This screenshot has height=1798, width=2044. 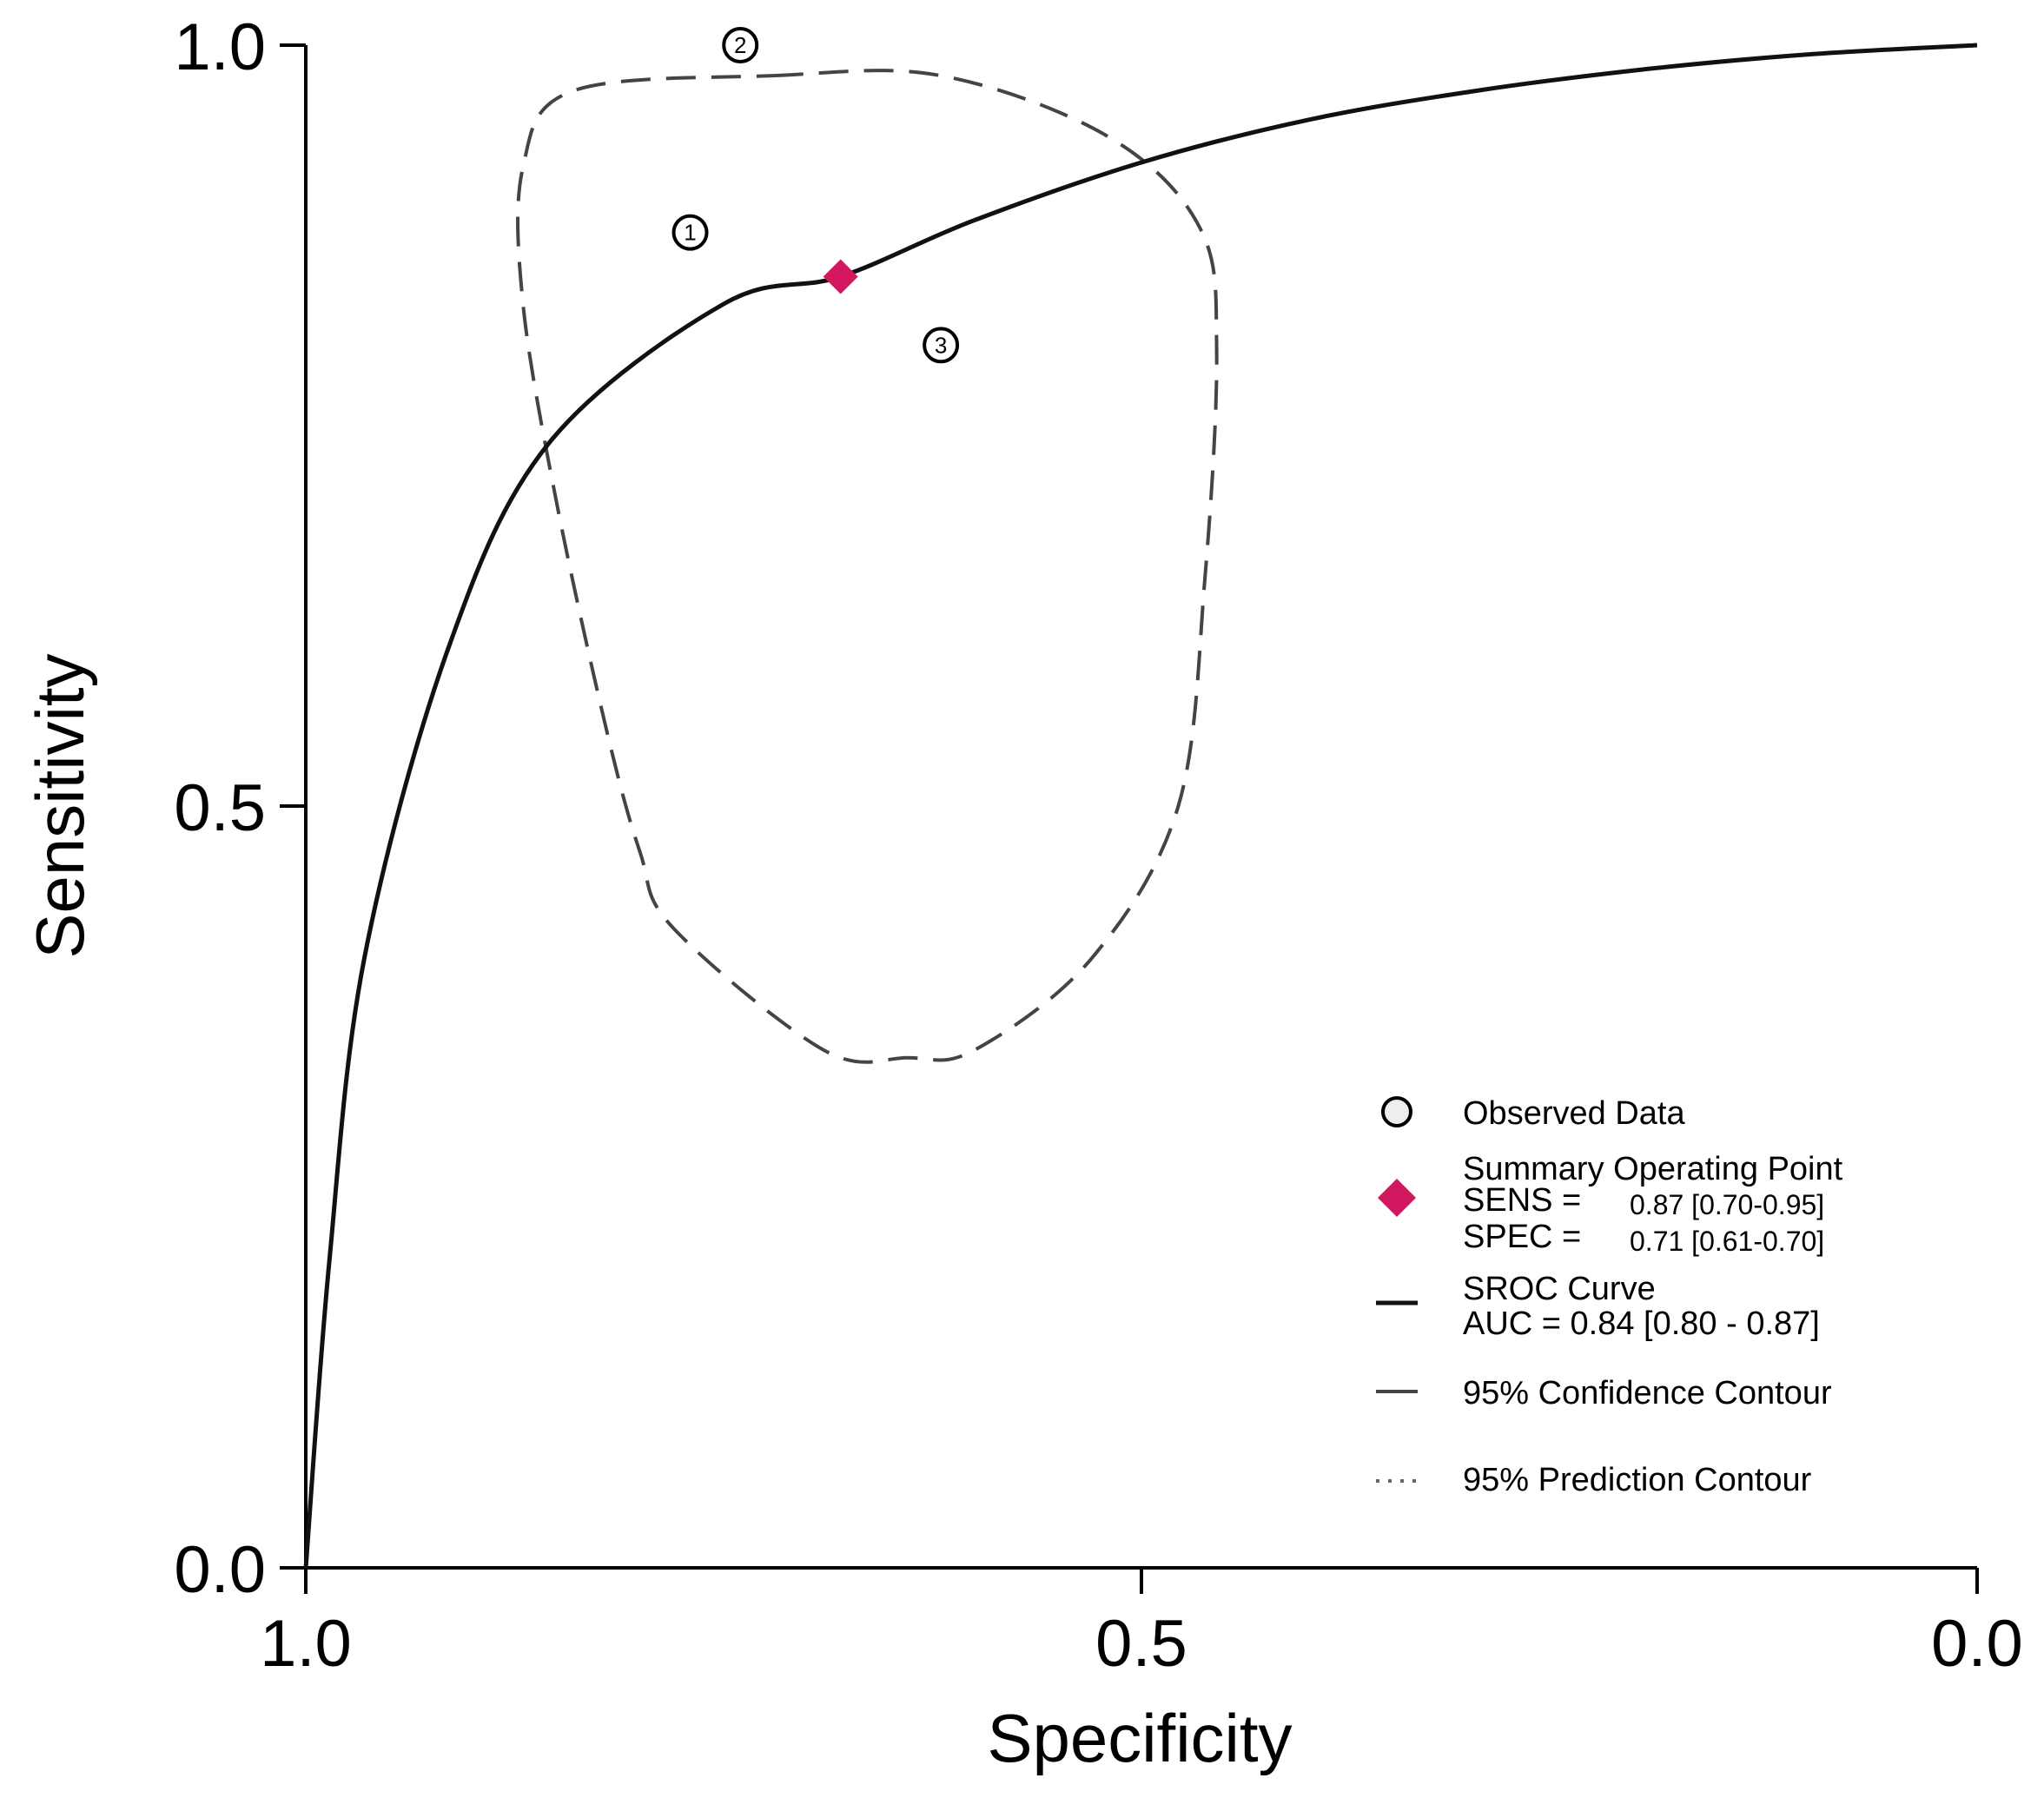 What do you see at coordinates (1977, 1644) in the screenshot?
I see `x-tick-label-0: 0.0` at bounding box center [1977, 1644].